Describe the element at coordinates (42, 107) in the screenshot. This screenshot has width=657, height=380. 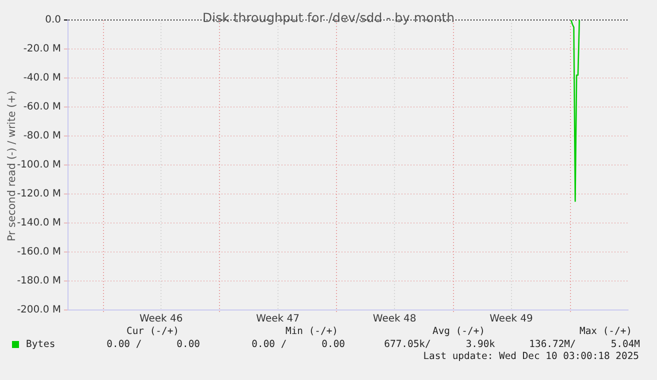
I see `y-tick-label: -60.0 M` at that location.